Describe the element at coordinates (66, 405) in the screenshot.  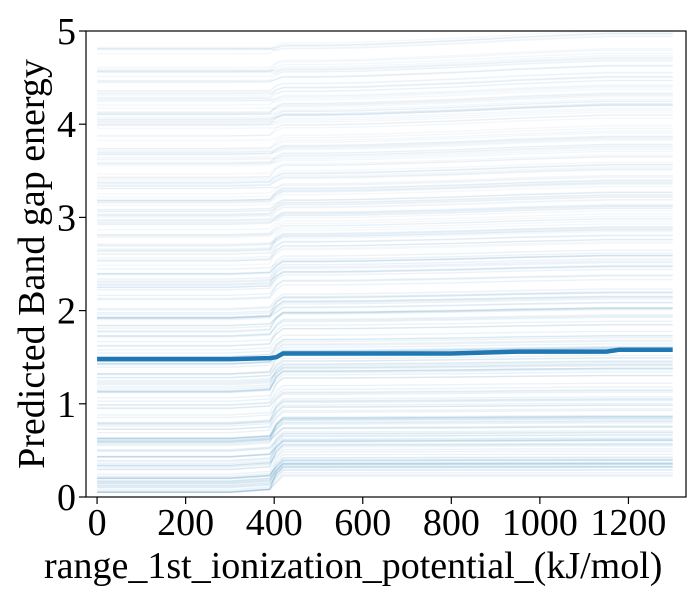
I see `y-tick-label: 1` at that location.